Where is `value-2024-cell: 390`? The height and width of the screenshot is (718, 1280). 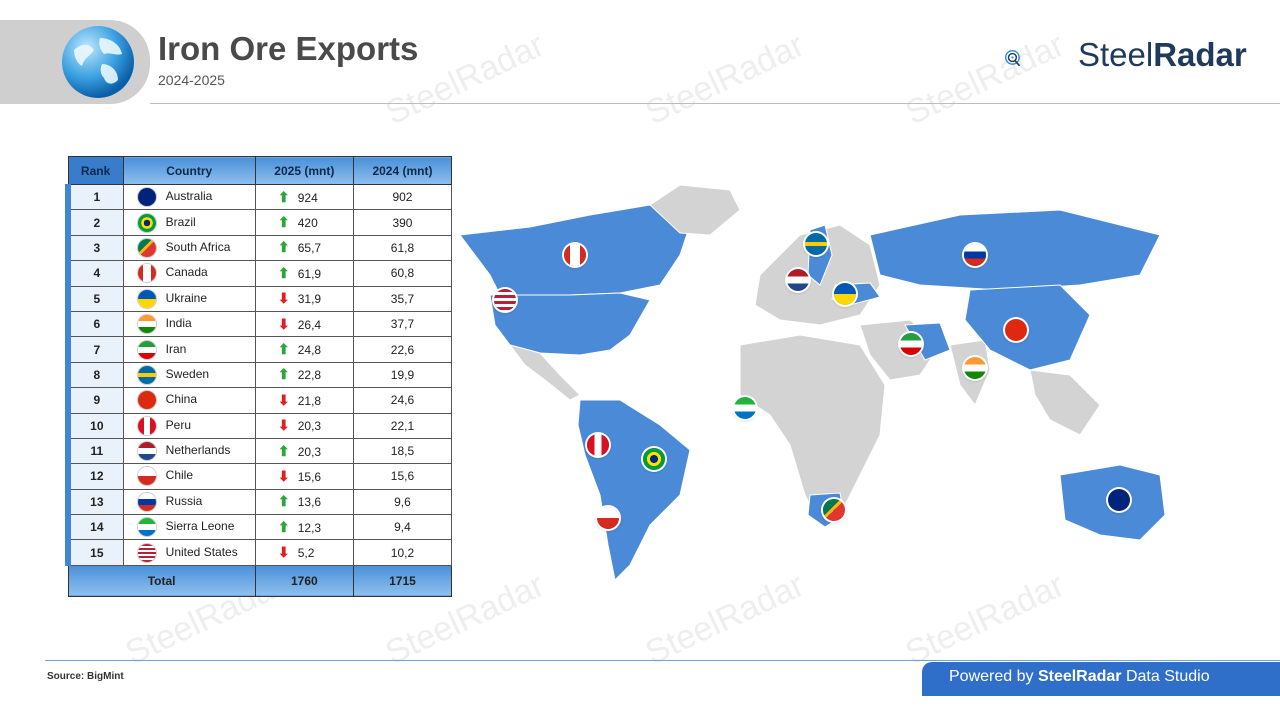
value-2024-cell: 390 is located at coordinates (402, 222).